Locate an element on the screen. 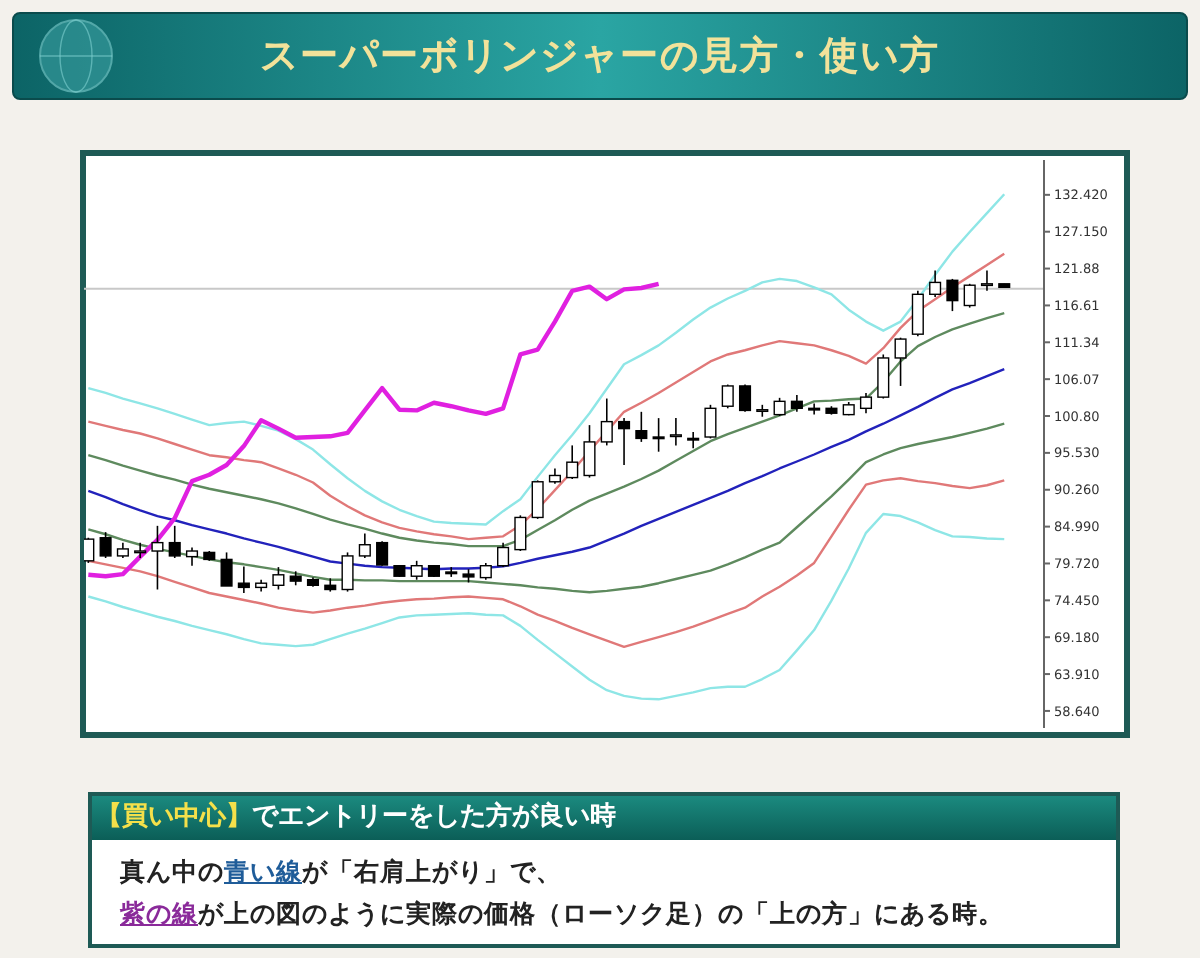 The image size is (1200, 958). text: でエントリーをした方が良い時 is located at coordinates (434, 817).